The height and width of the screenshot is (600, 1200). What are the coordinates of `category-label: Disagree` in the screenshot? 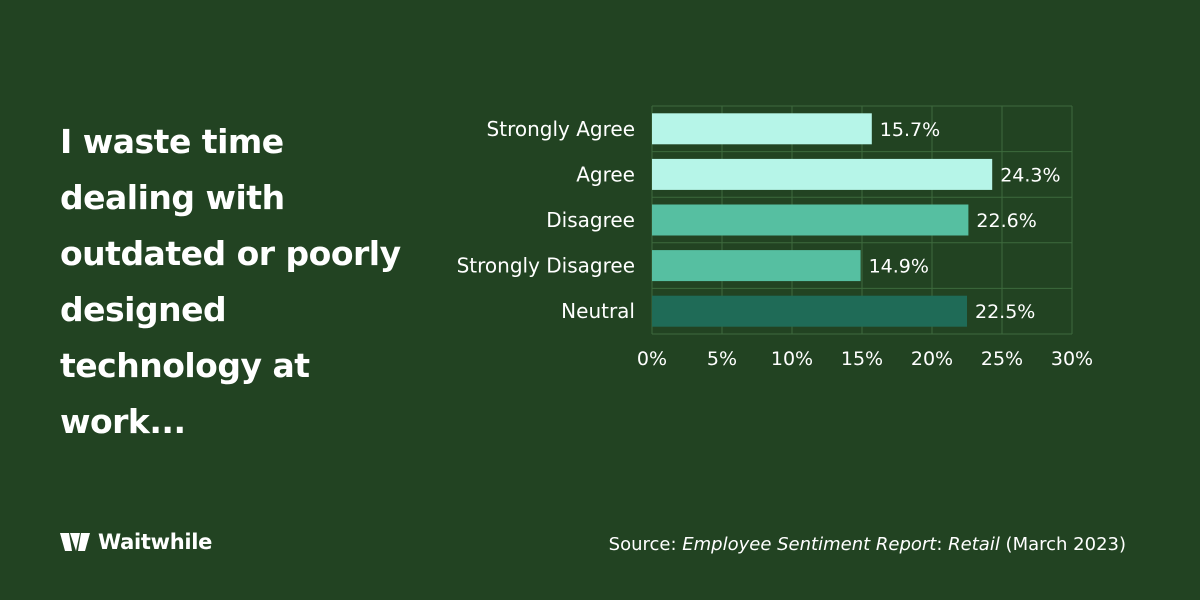 It's located at (590, 220).